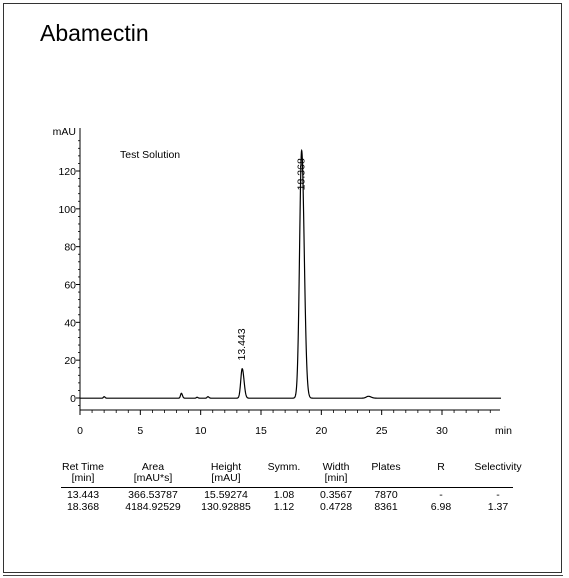 The height and width of the screenshot is (578, 569). What do you see at coordinates (287, 487) in the screenshot?
I see `peak-table-rule` at bounding box center [287, 487].